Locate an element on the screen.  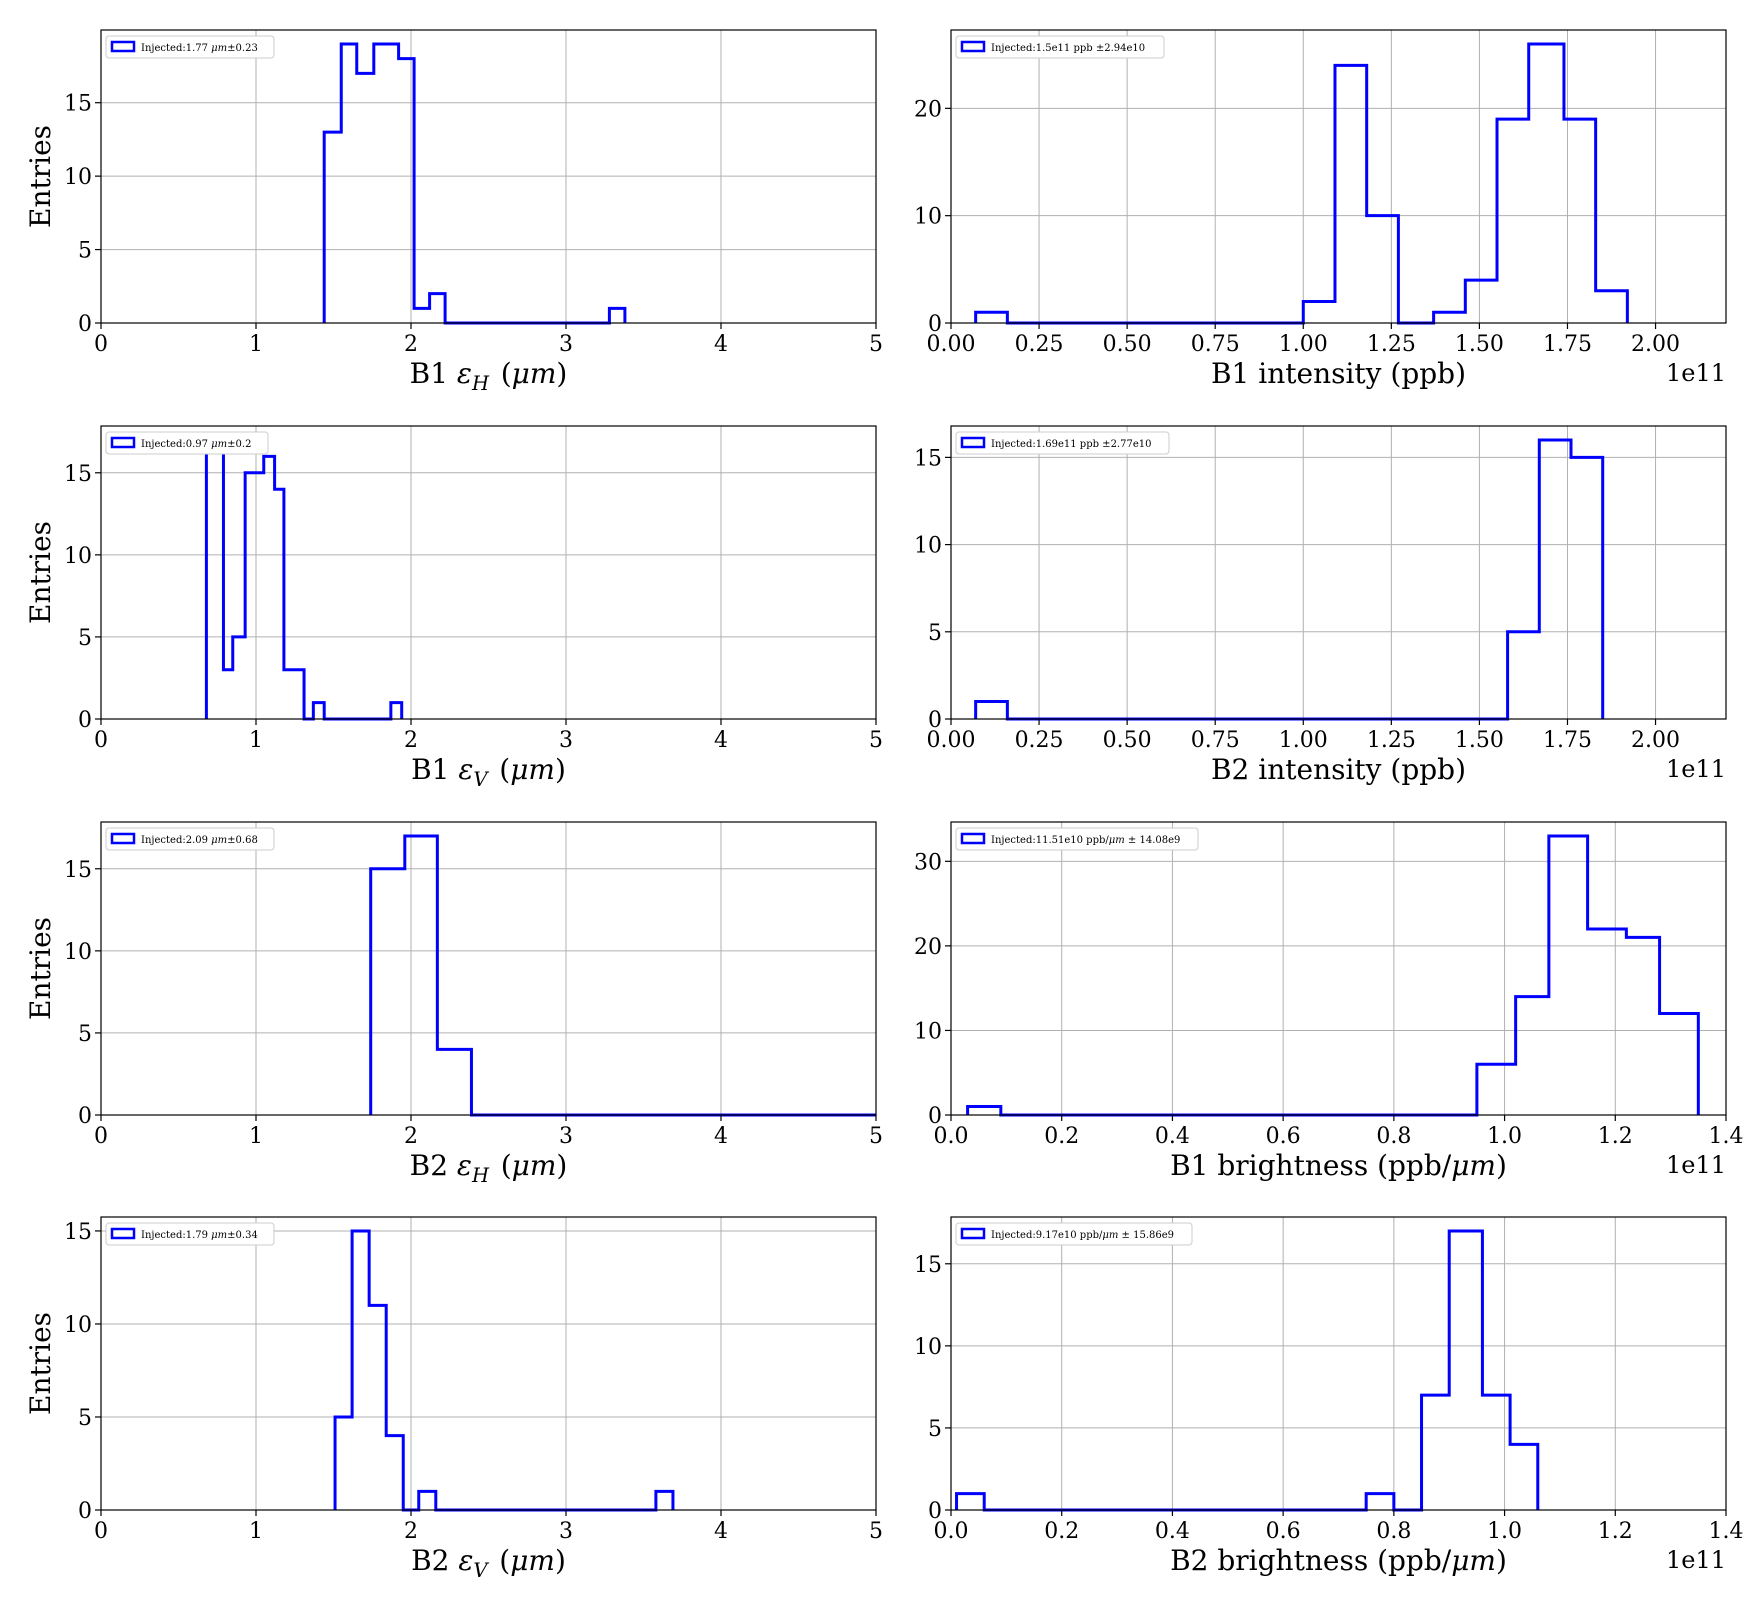
legend-label: Injected:2.09 μm±0.68 is located at coordinates (199, 840).